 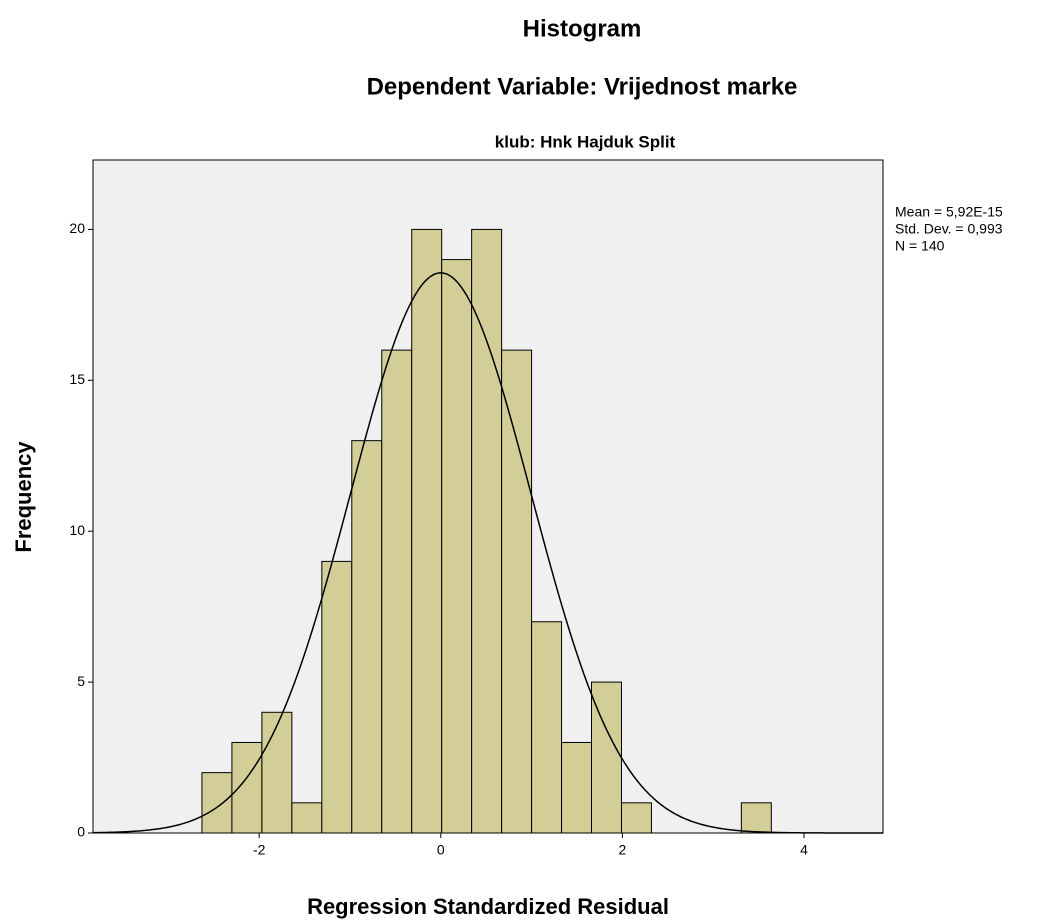 What do you see at coordinates (582, 28) in the screenshot?
I see `chart-title: Histogram` at bounding box center [582, 28].